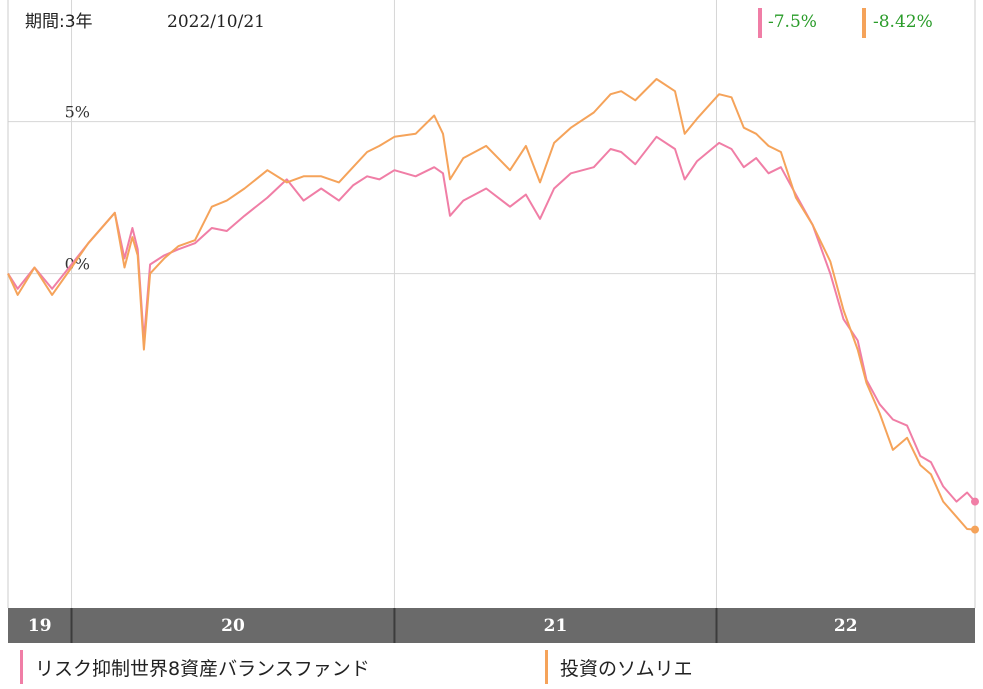 Image resolution: width=983 pixels, height=689 pixels. Describe the element at coordinates (202, 668) in the screenshot. I see `legend-label-0: リスク抑制世界8資産バランスファンド` at that location.